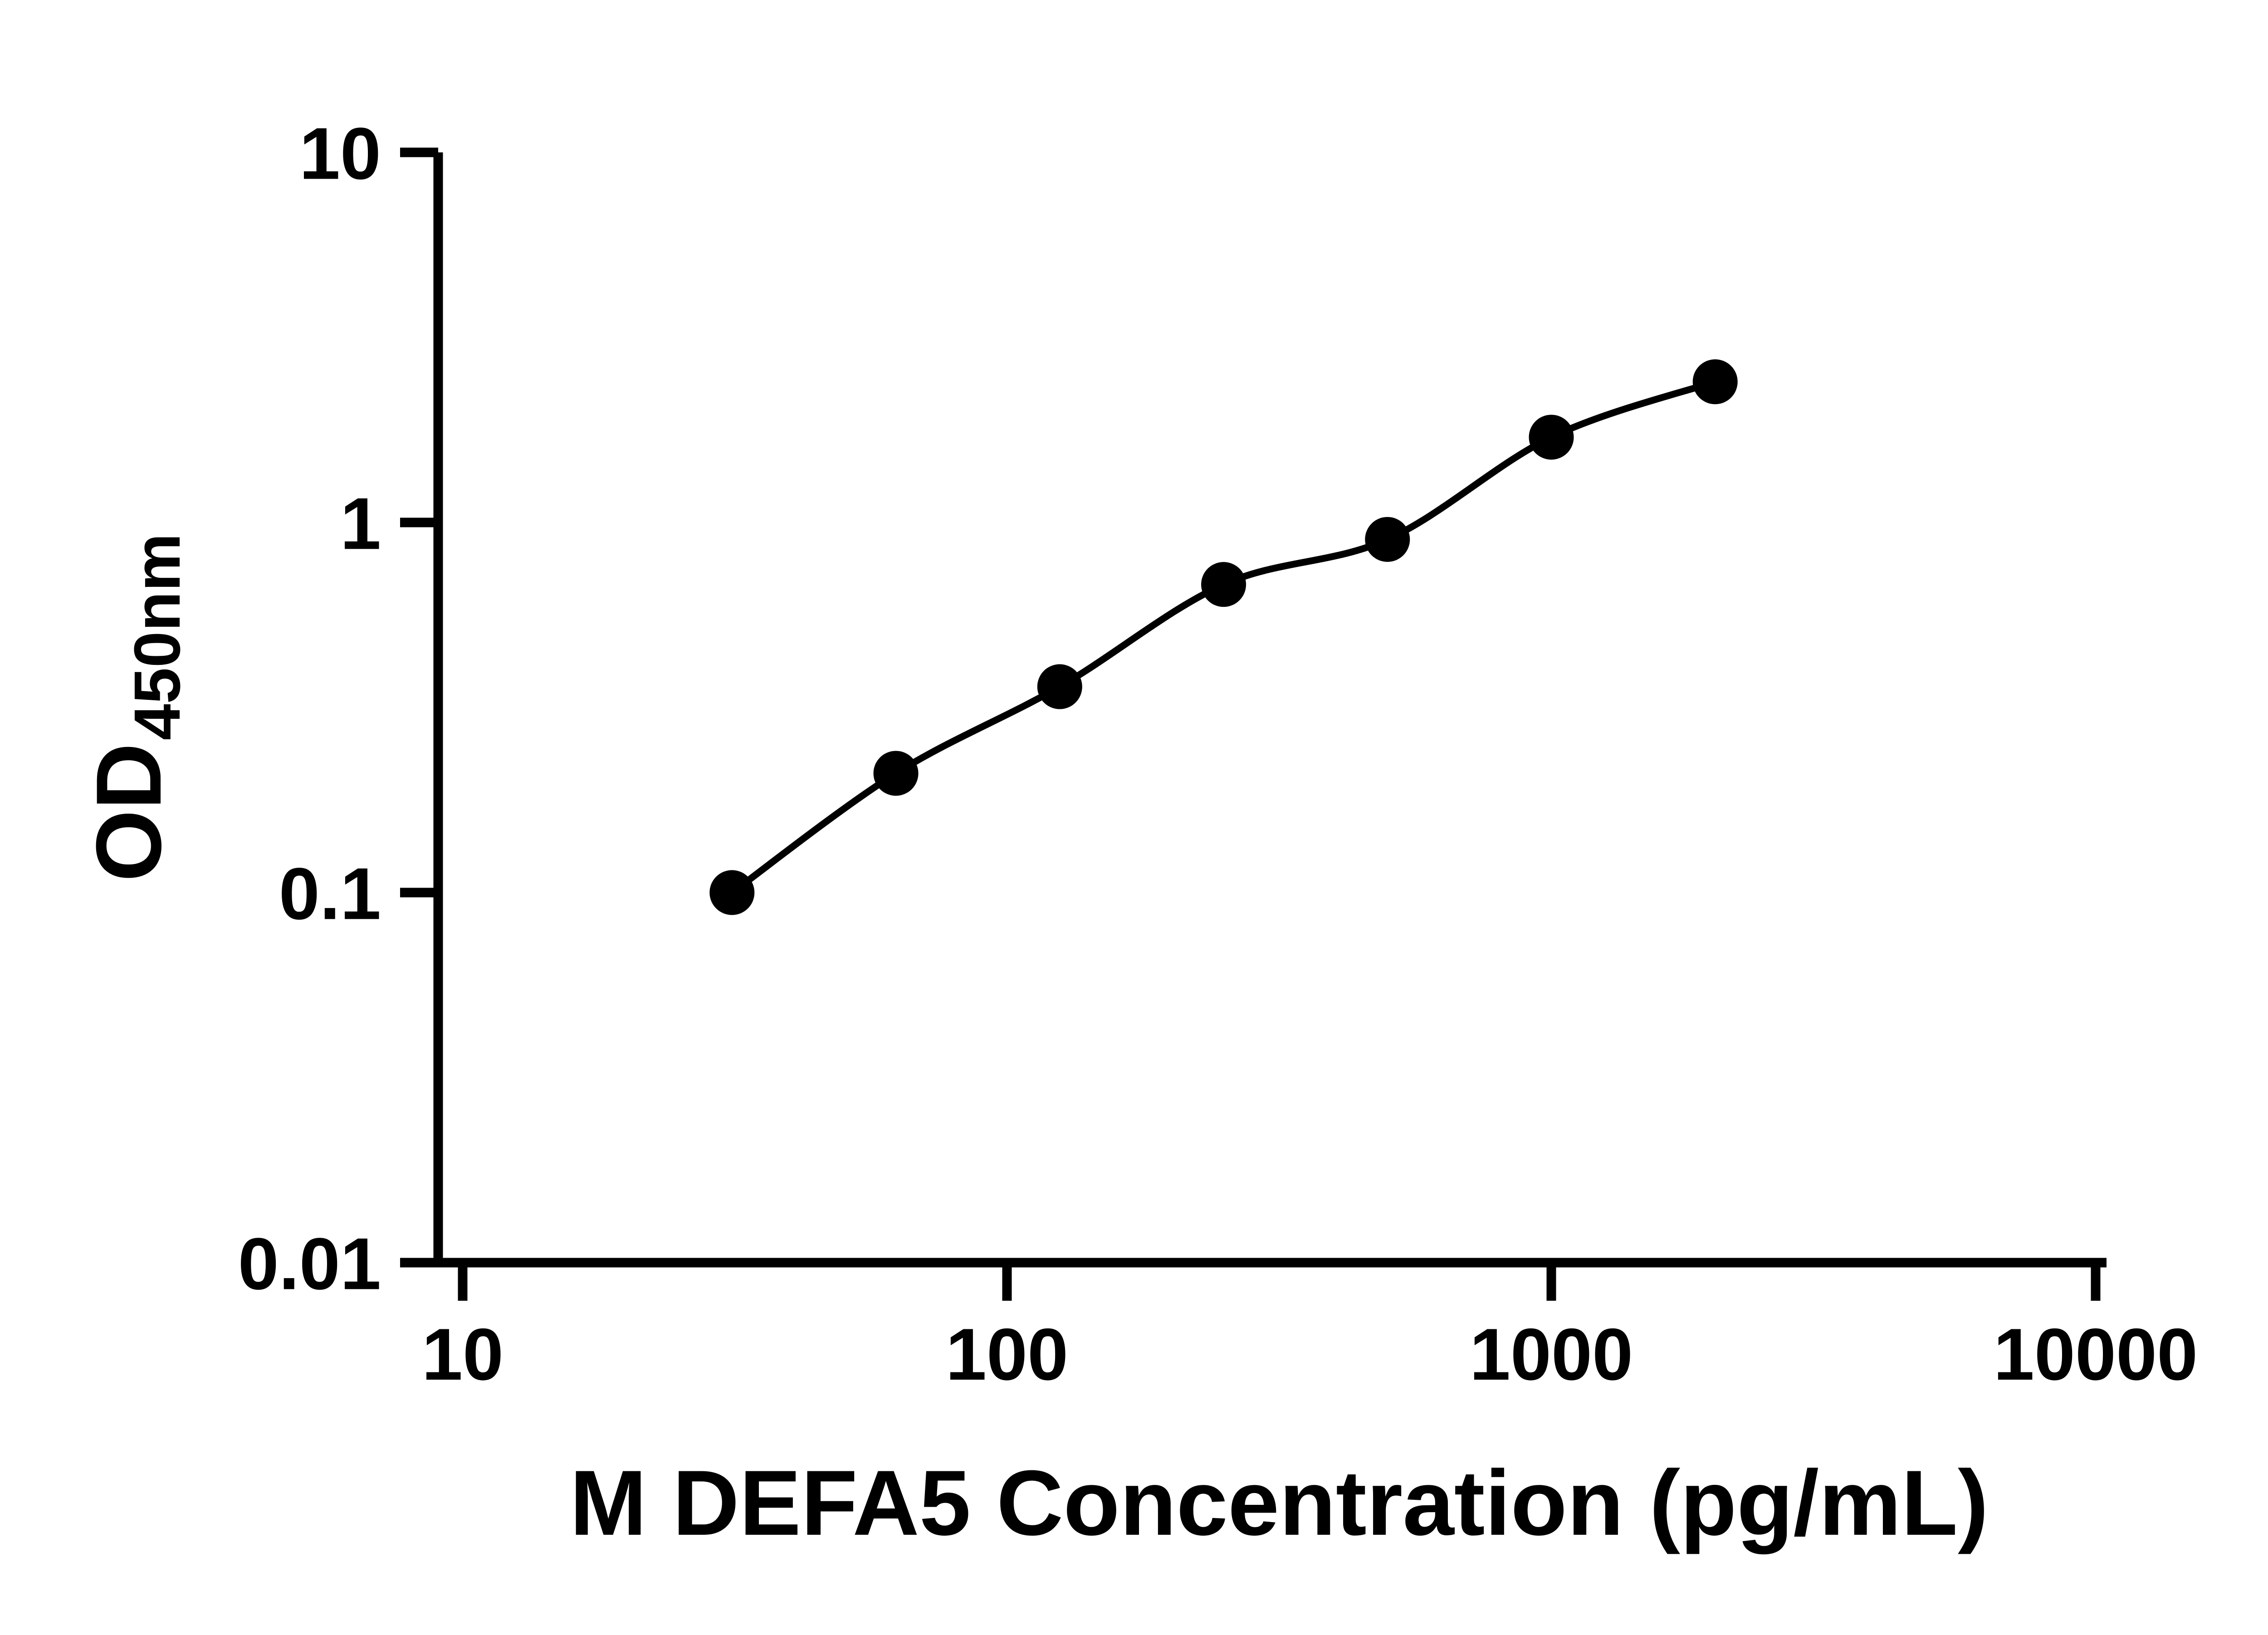 Image resolution: width=2268 pixels, height=1635 pixels. I want to click on y-tick-label: 0.01, so click(310, 1264).